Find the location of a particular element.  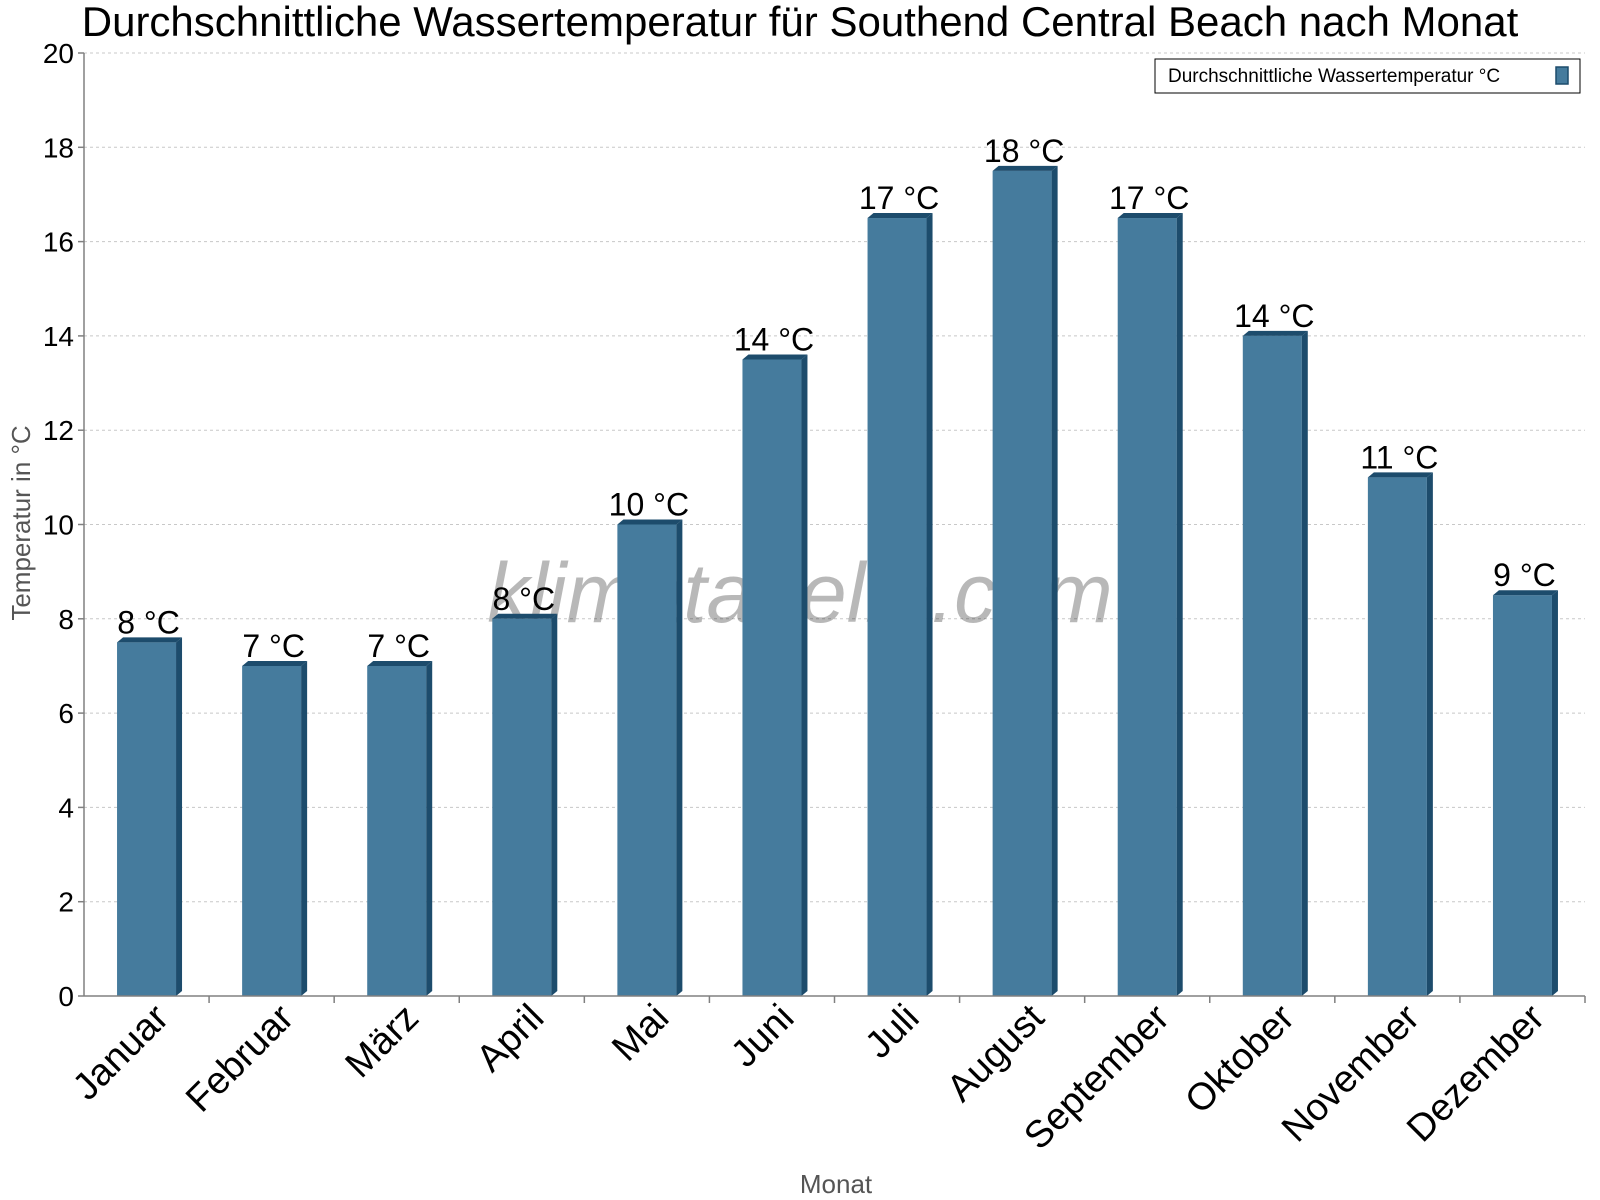

data-label: 10 °C is located at coordinates (649, 505).